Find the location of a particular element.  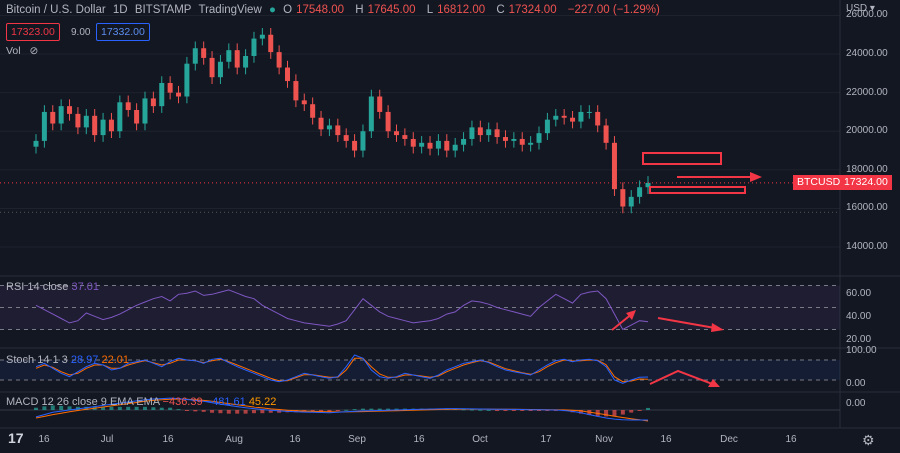

sell-button: 17323.00 is located at coordinates (33, 32).